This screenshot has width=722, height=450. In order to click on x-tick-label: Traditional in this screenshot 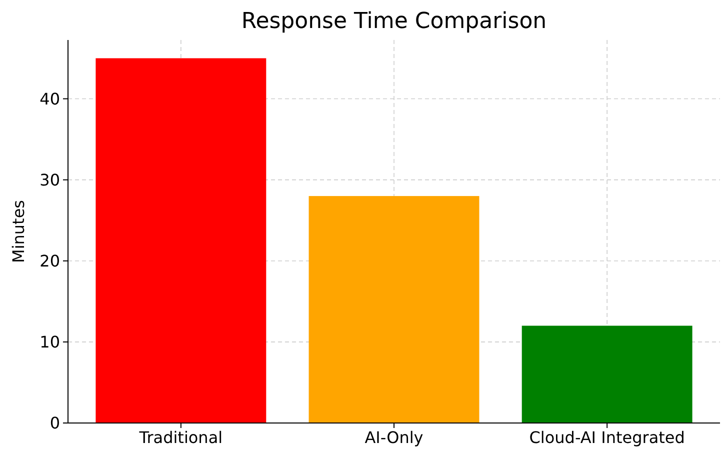, I will do `click(180, 437)`.